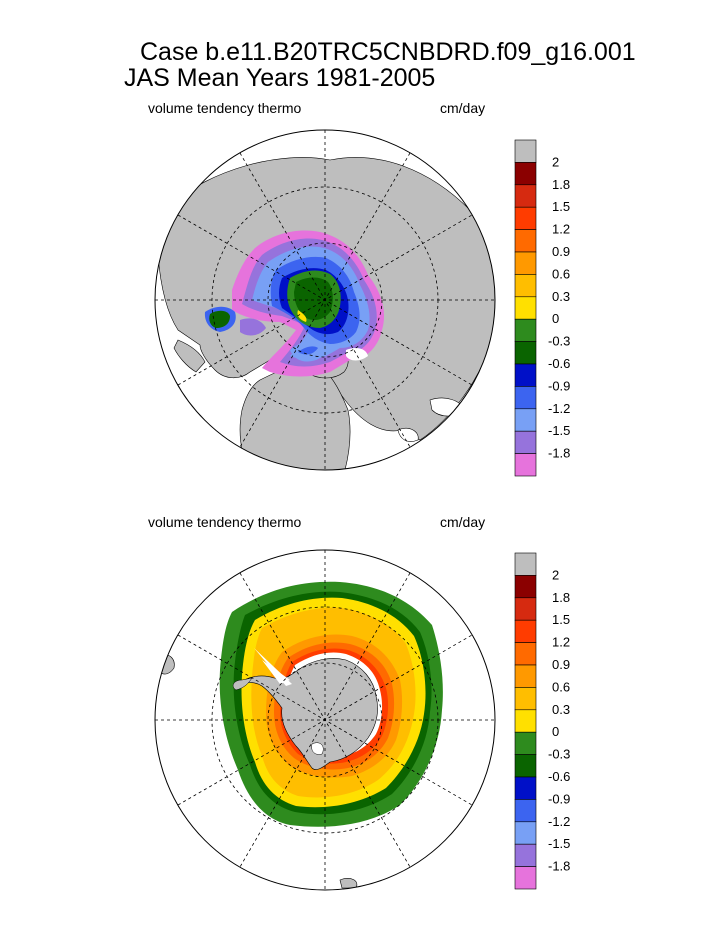 This screenshot has width=723, height=935. What do you see at coordinates (463, 108) in the screenshot?
I see `panel1-units-label: cm/day` at bounding box center [463, 108].